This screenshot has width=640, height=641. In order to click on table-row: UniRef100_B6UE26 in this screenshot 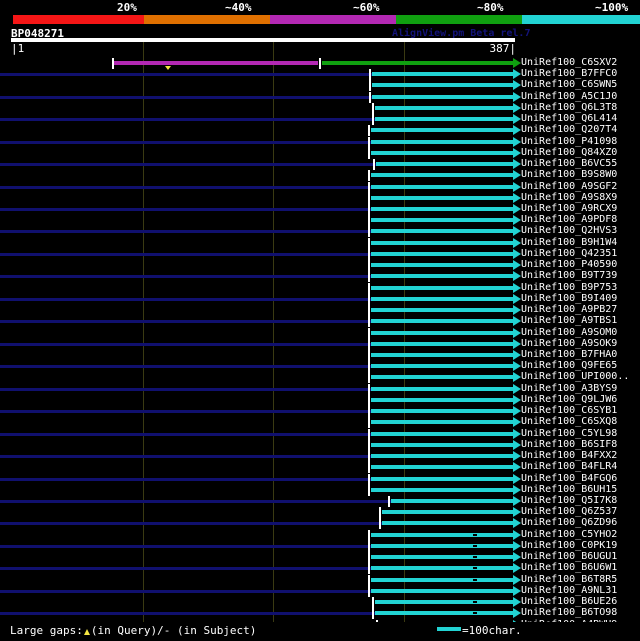, I will do `click(320, 602)`.